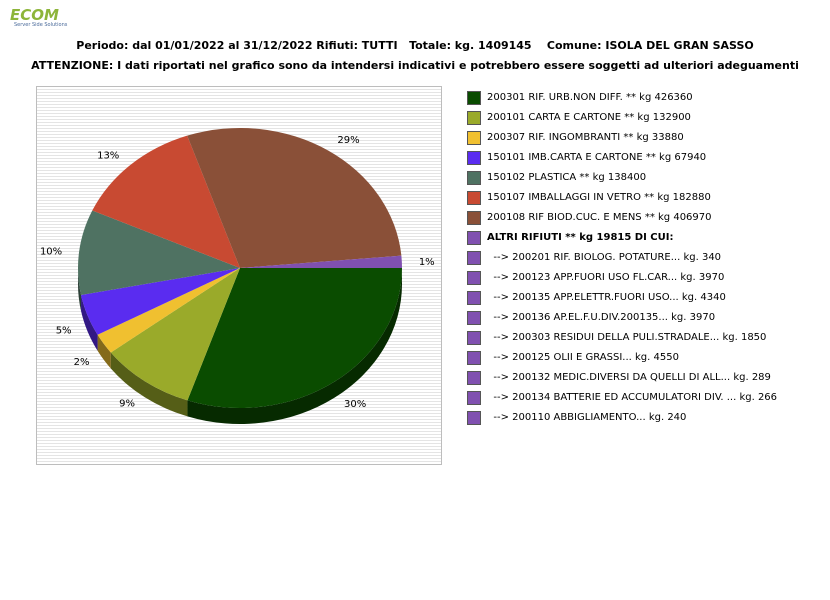 This screenshot has height=600, width=830. I want to click on legend-item: --> 200125 OLII E GRASSI... kg. 4550, so click(647, 360).